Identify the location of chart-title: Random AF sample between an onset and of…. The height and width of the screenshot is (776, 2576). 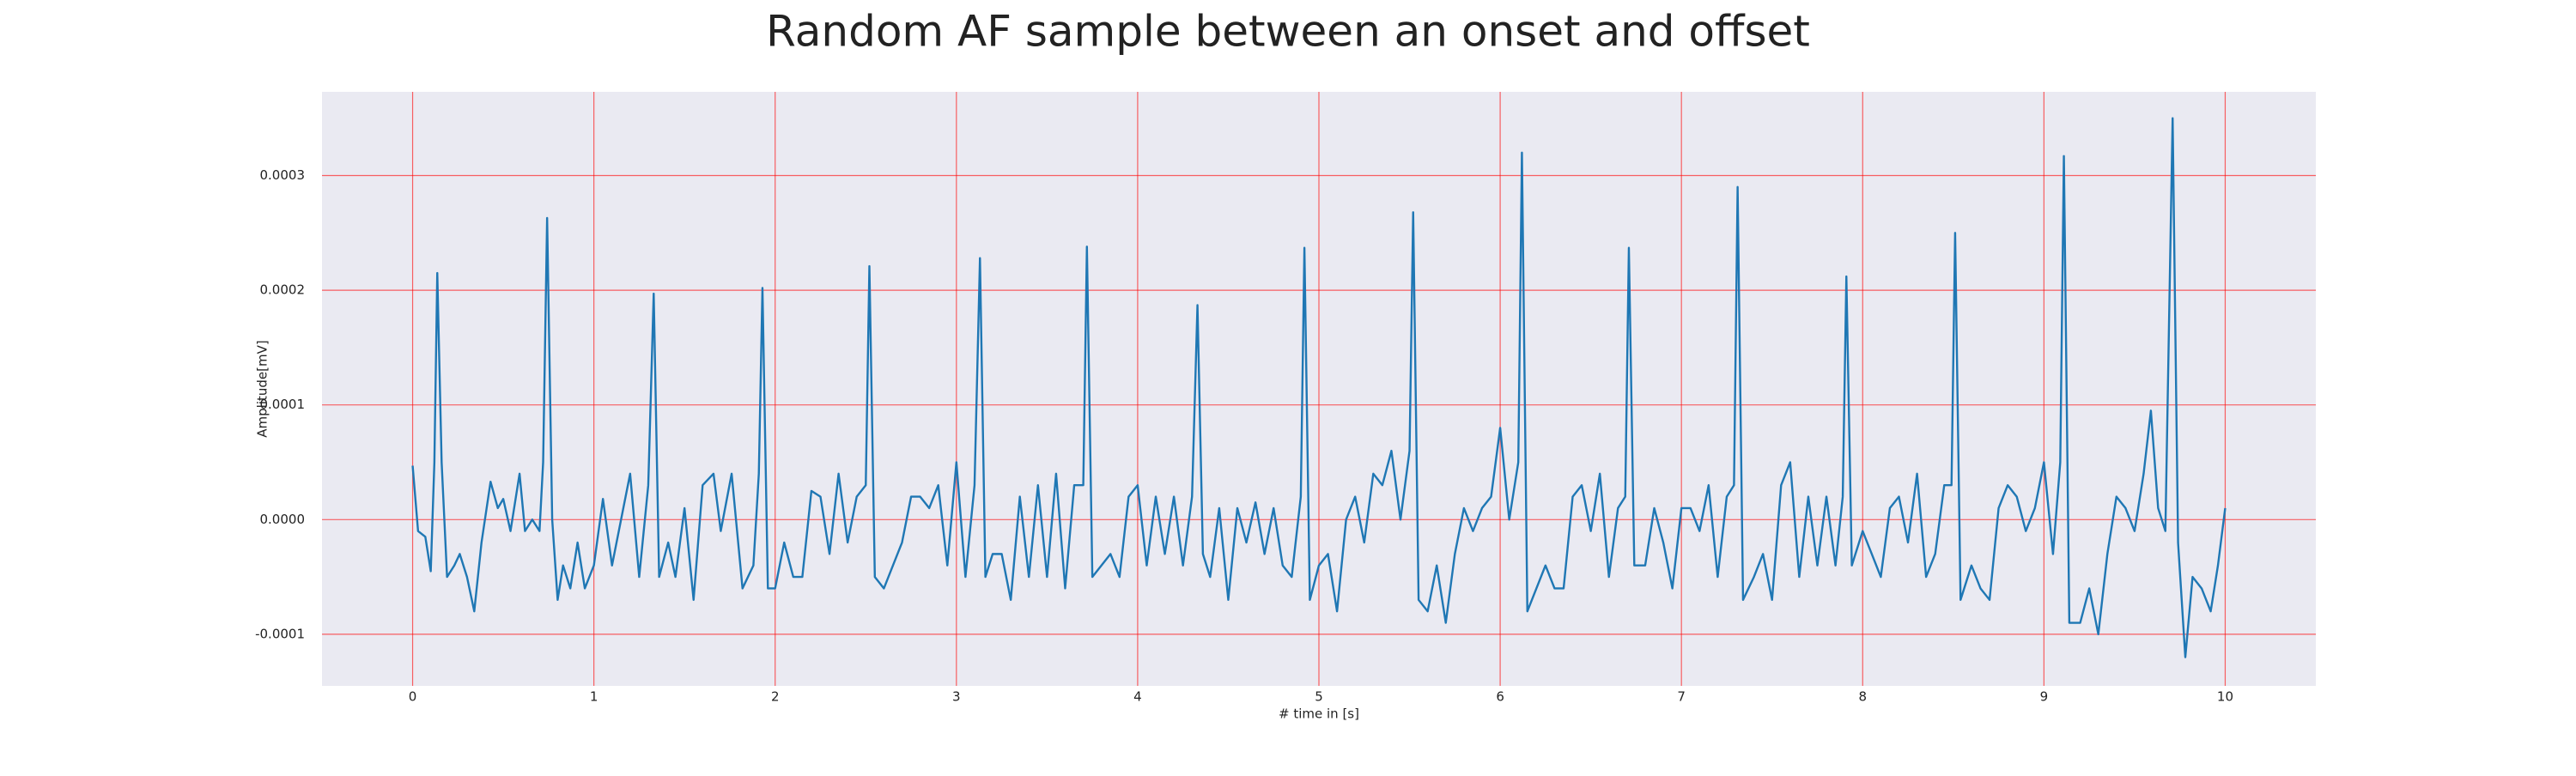
(1288, 32).